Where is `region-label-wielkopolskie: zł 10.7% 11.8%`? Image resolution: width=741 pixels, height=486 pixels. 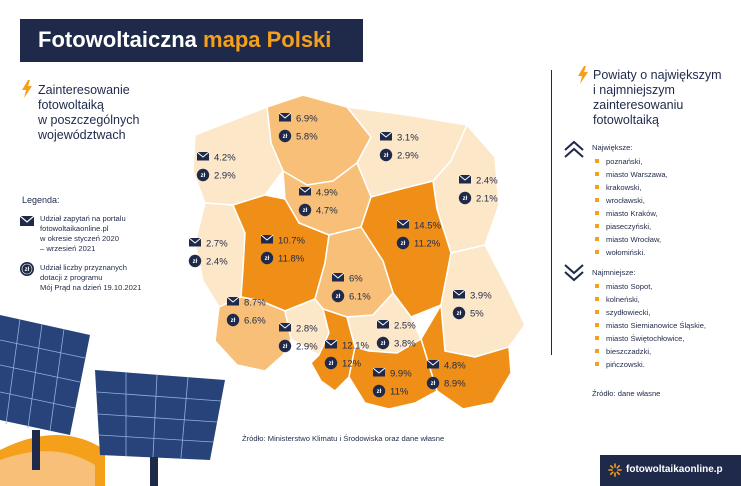 region-label-wielkopolskie: zł 10.7% 11.8% is located at coordinates (282, 249).